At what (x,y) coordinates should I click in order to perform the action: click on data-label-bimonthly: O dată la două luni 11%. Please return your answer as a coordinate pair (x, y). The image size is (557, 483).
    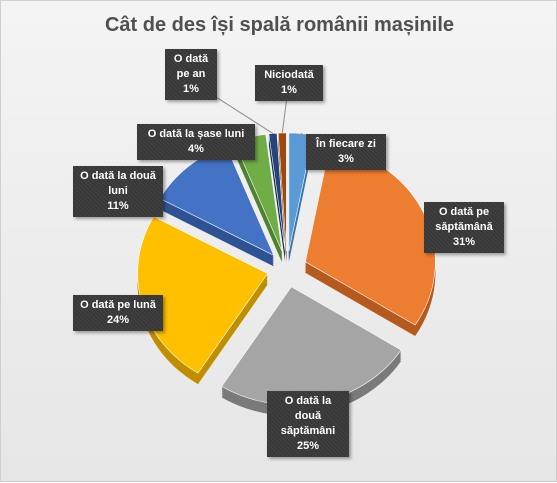
    Looking at the image, I should click on (118, 191).